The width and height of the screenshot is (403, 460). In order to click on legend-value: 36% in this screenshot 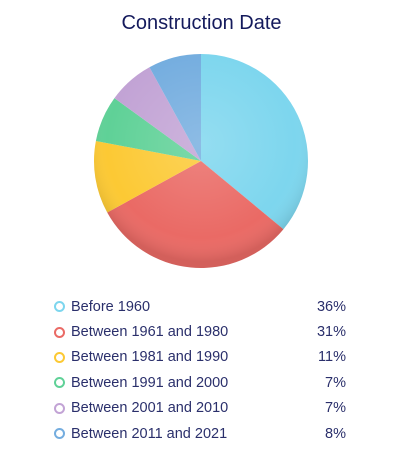, I will do `click(331, 306)`.